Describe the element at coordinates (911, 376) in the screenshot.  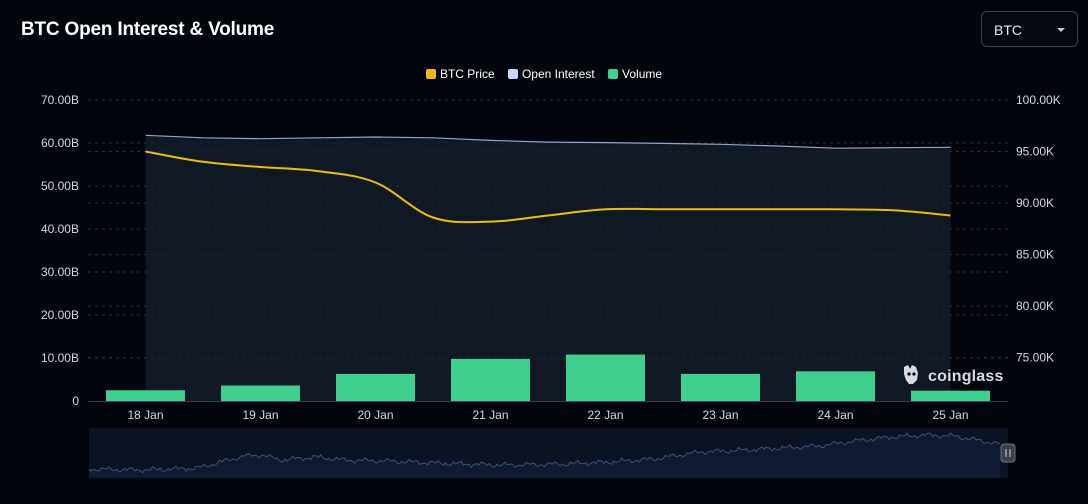
I see `coinglass-logo-icon` at that location.